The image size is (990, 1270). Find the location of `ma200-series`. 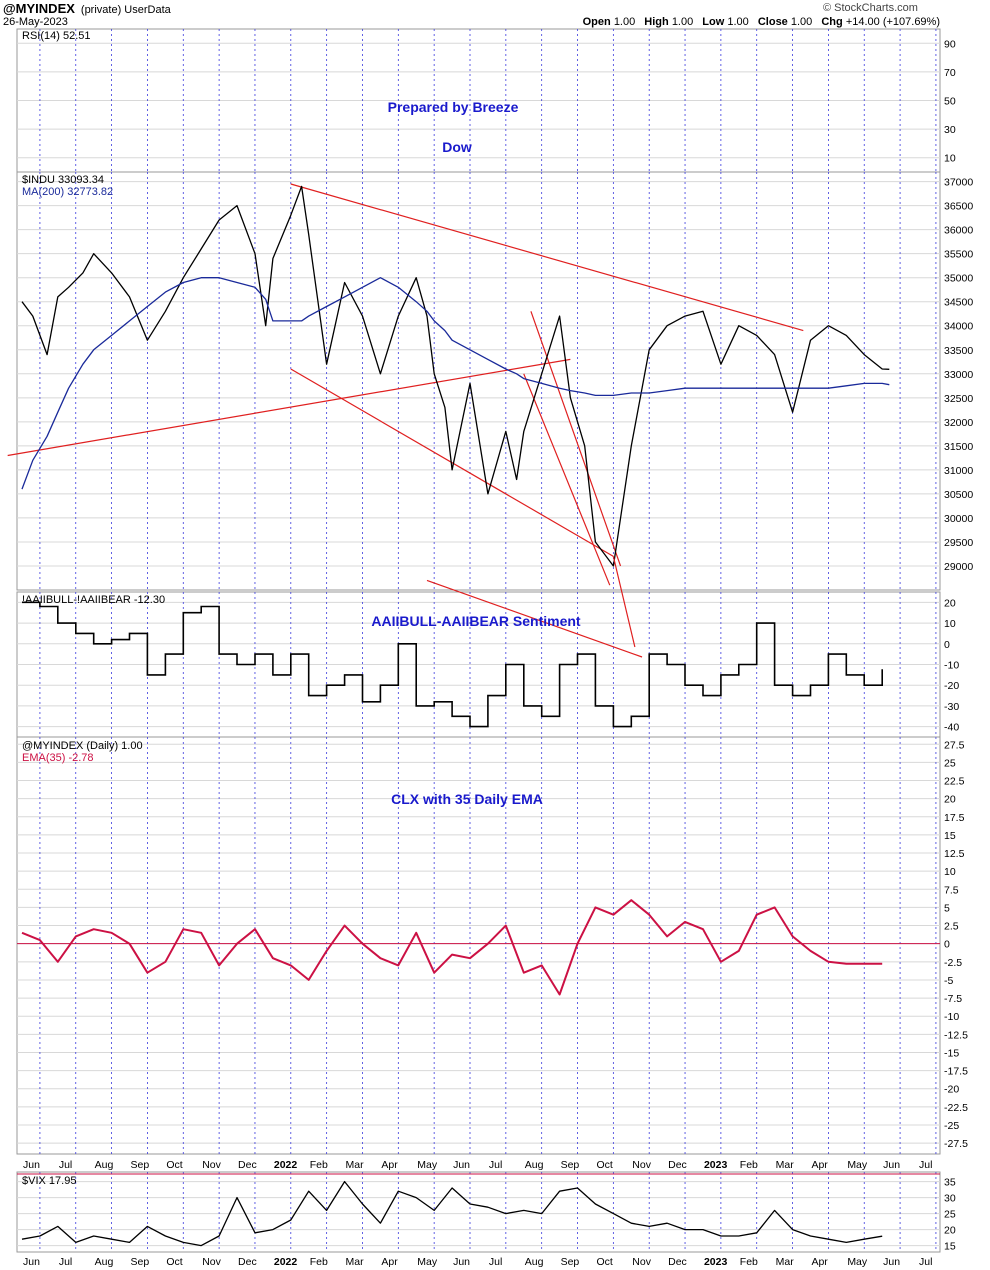

ma200-series is located at coordinates (455, 383).